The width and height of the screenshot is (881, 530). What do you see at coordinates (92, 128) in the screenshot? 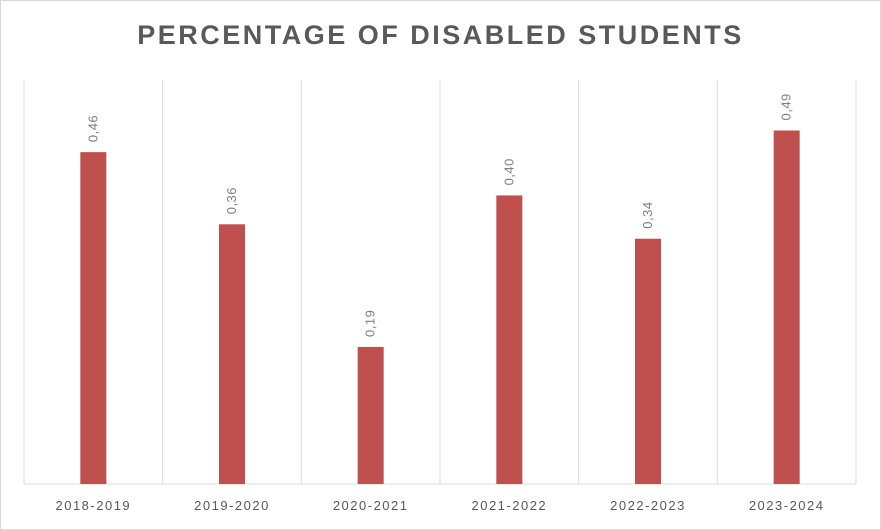
I see `data-label-2018-2019: 0,46` at bounding box center [92, 128].